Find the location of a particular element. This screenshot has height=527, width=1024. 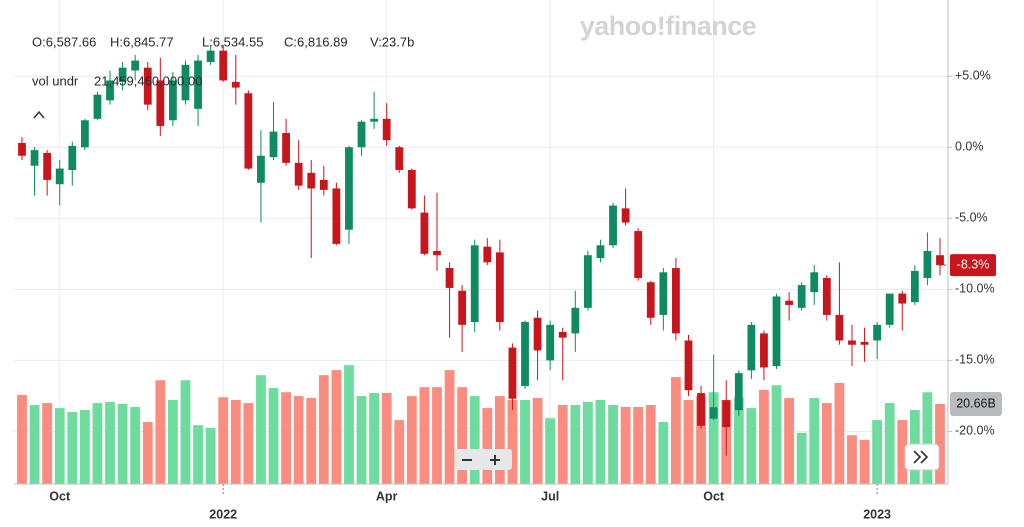

x-tick-label: Apr is located at coordinates (387, 496).